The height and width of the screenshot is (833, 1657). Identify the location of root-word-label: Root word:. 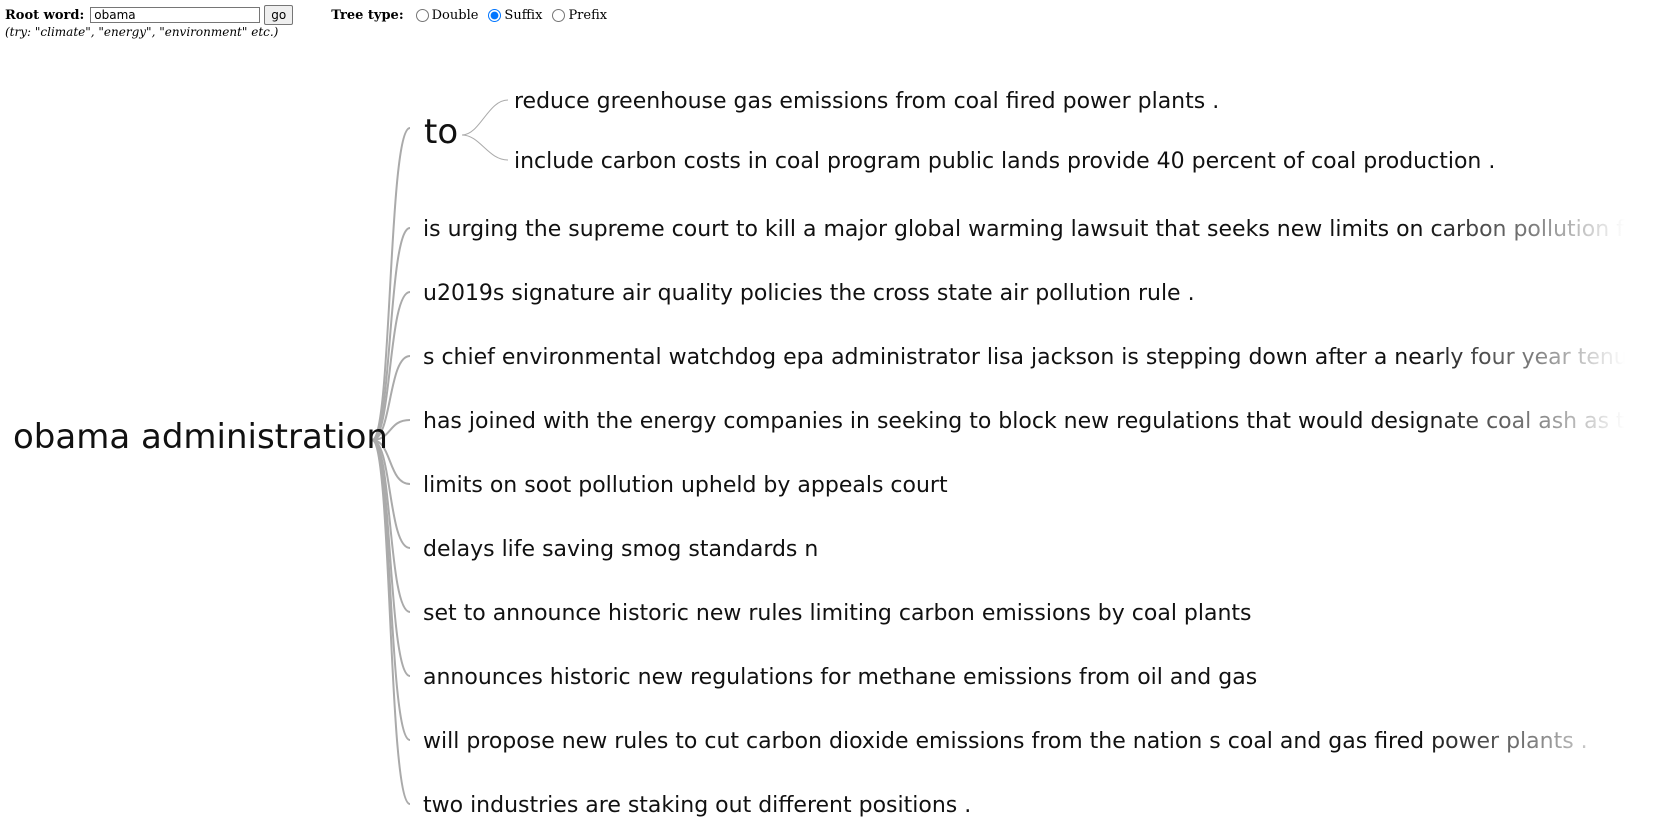
(45, 15).